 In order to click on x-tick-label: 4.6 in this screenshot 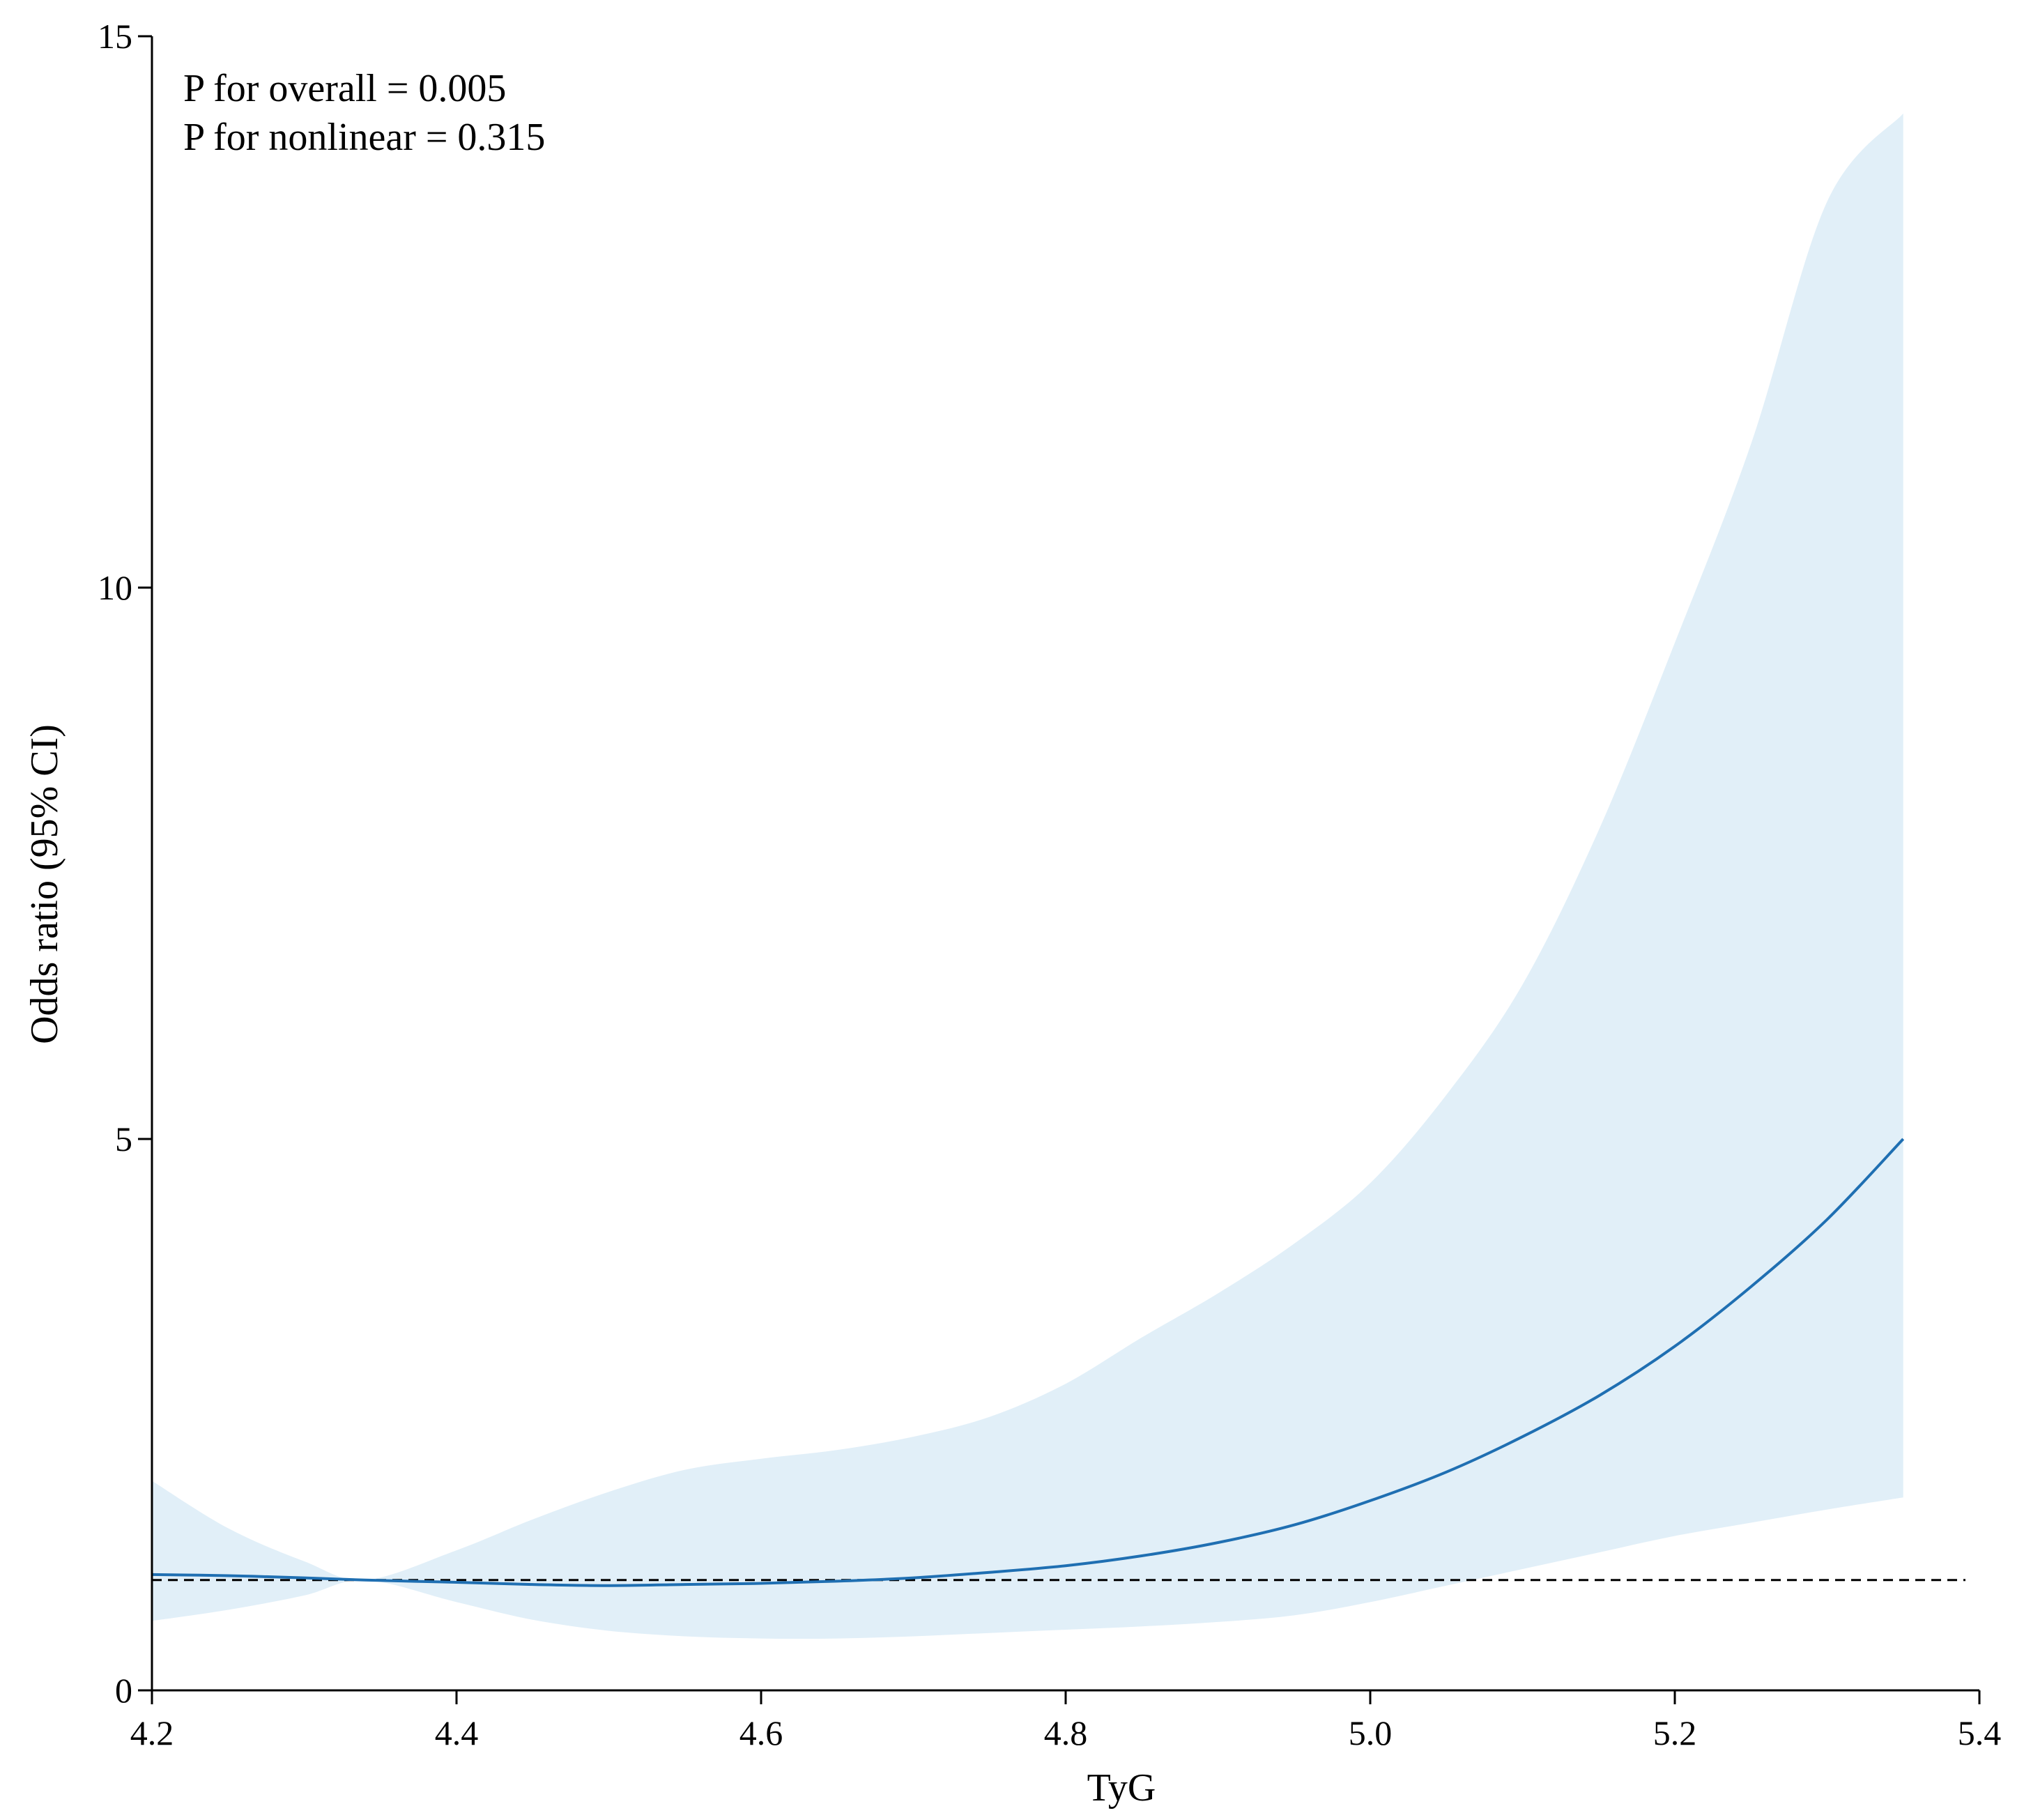, I will do `click(761, 1732)`.